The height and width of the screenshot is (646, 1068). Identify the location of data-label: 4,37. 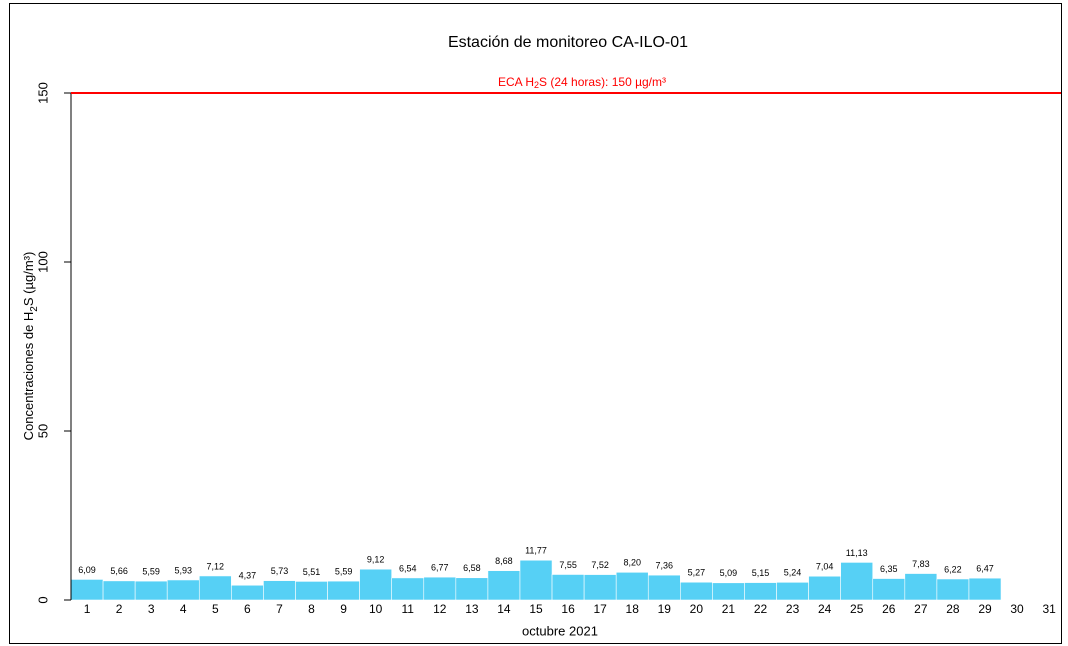
(248, 576).